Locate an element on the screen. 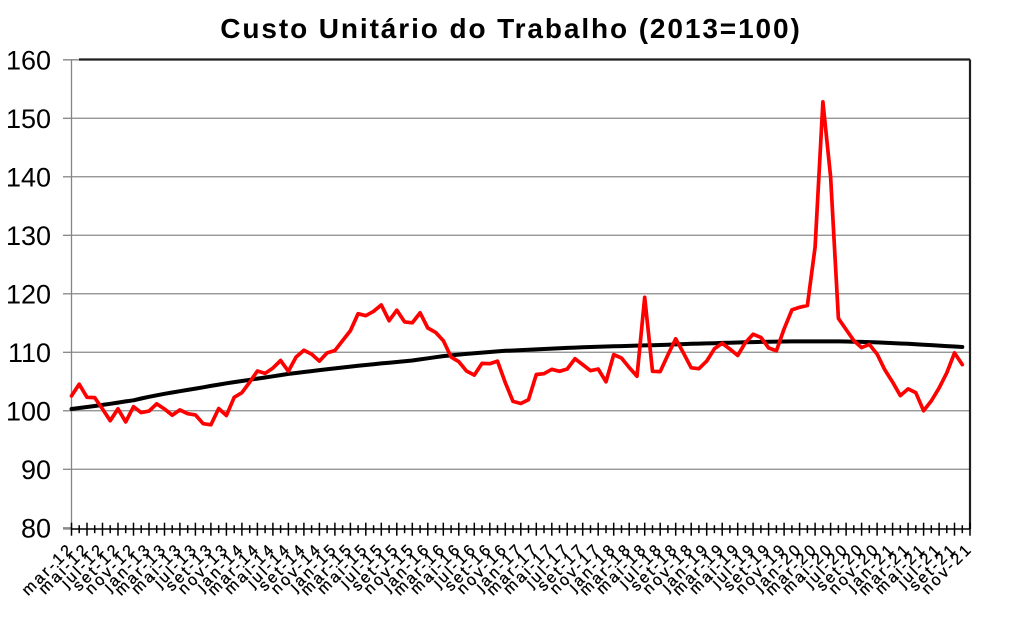 The height and width of the screenshot is (633, 1024). svg-text: 110 is located at coordinates (29, 353).